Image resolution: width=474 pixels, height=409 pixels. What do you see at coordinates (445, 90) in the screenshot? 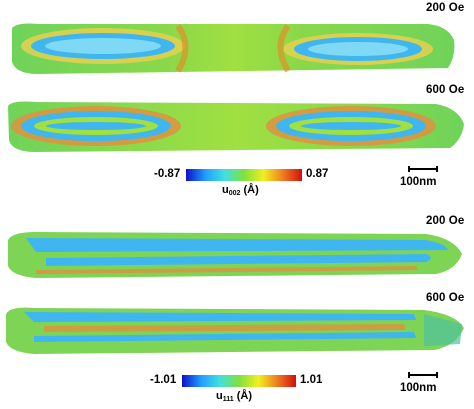
I see `field-label-600oe-top: 600 Oe` at bounding box center [445, 90].